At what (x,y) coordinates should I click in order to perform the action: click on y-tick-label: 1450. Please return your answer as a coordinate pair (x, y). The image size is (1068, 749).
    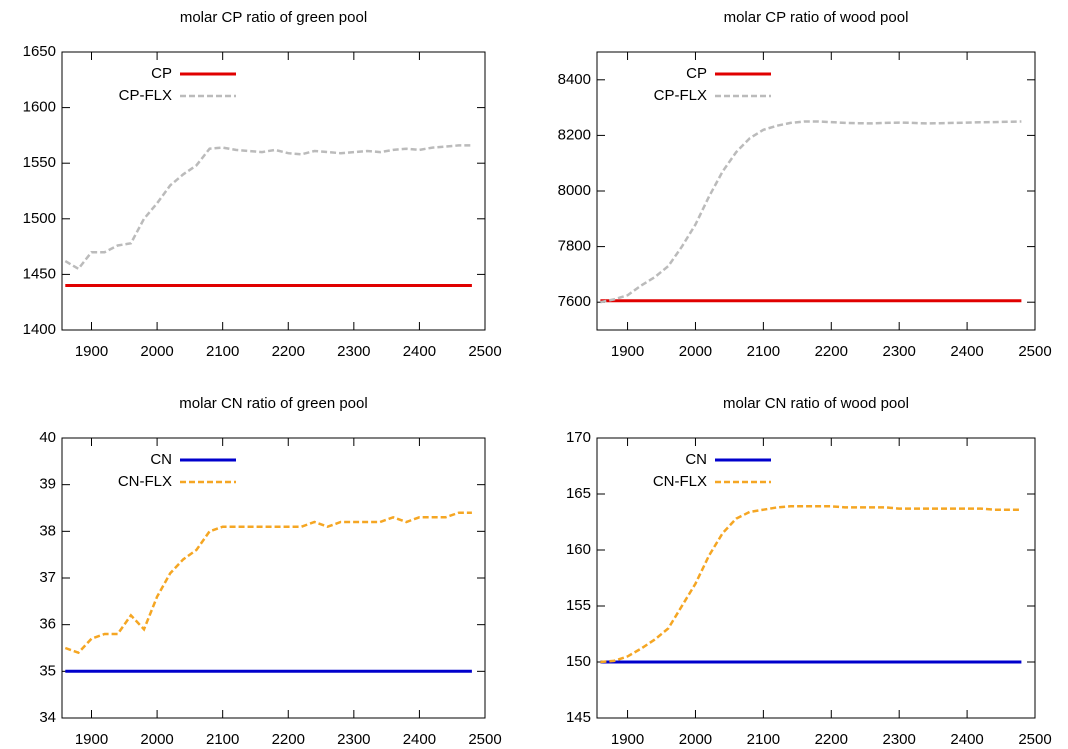
    Looking at the image, I should click on (39, 273).